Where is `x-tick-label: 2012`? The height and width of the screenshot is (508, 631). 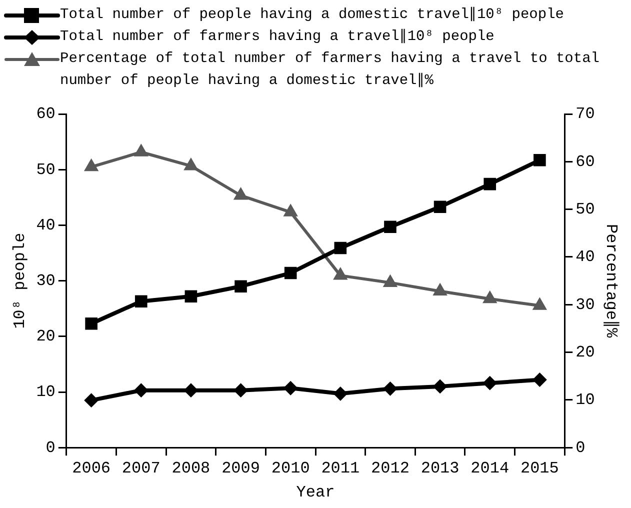 x-tick-label: 2012 is located at coordinates (390, 468).